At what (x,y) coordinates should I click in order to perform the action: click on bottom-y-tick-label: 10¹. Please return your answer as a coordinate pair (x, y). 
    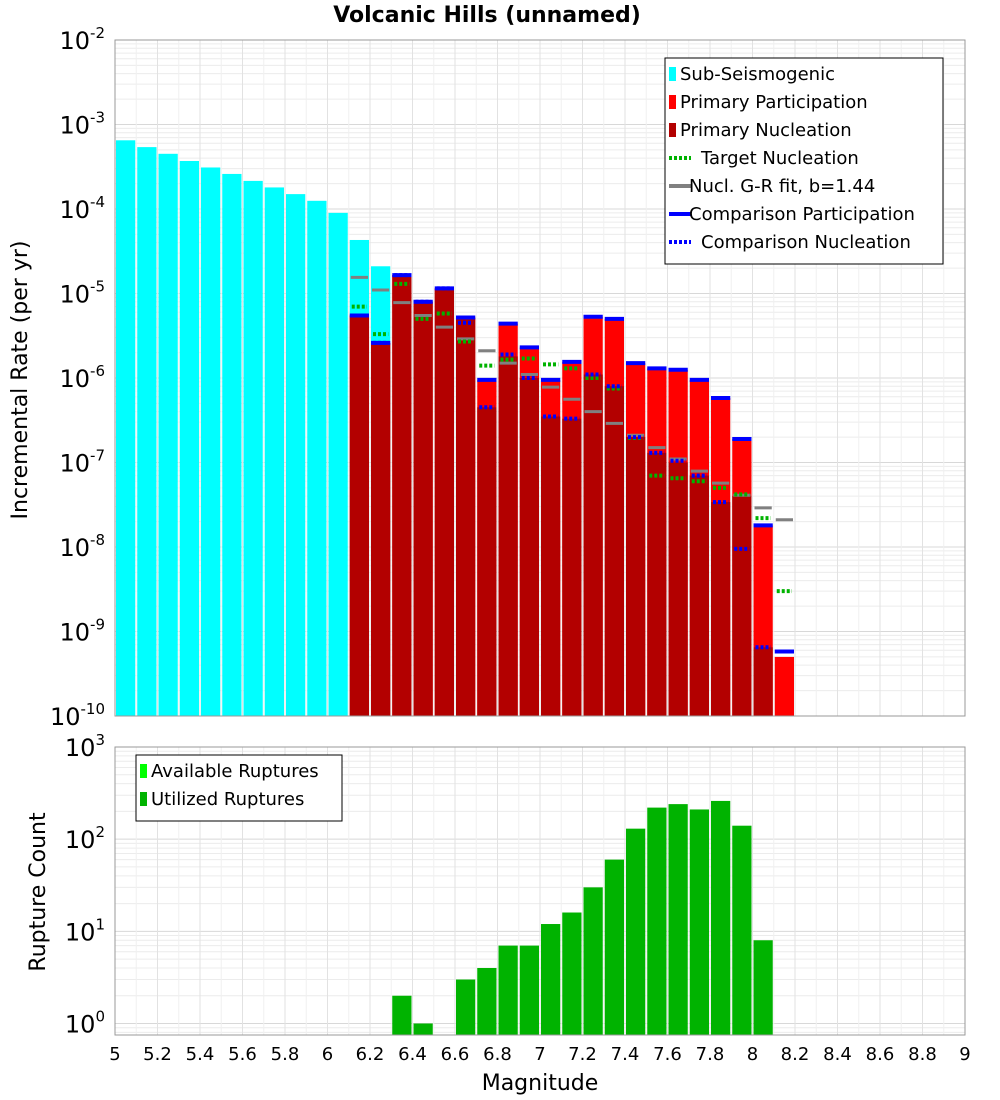
    Looking at the image, I should click on (85, 930).